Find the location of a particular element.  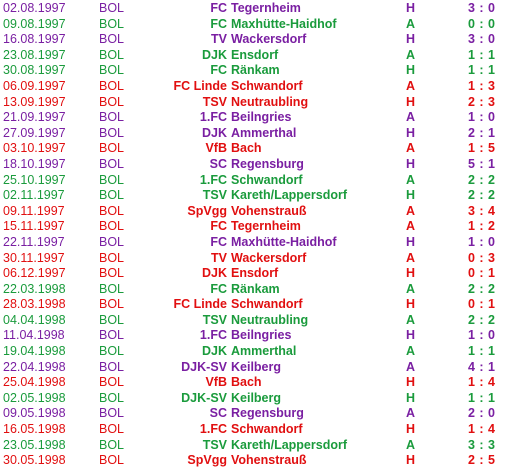

match-date: 25.10.1997 is located at coordinates (34, 179).